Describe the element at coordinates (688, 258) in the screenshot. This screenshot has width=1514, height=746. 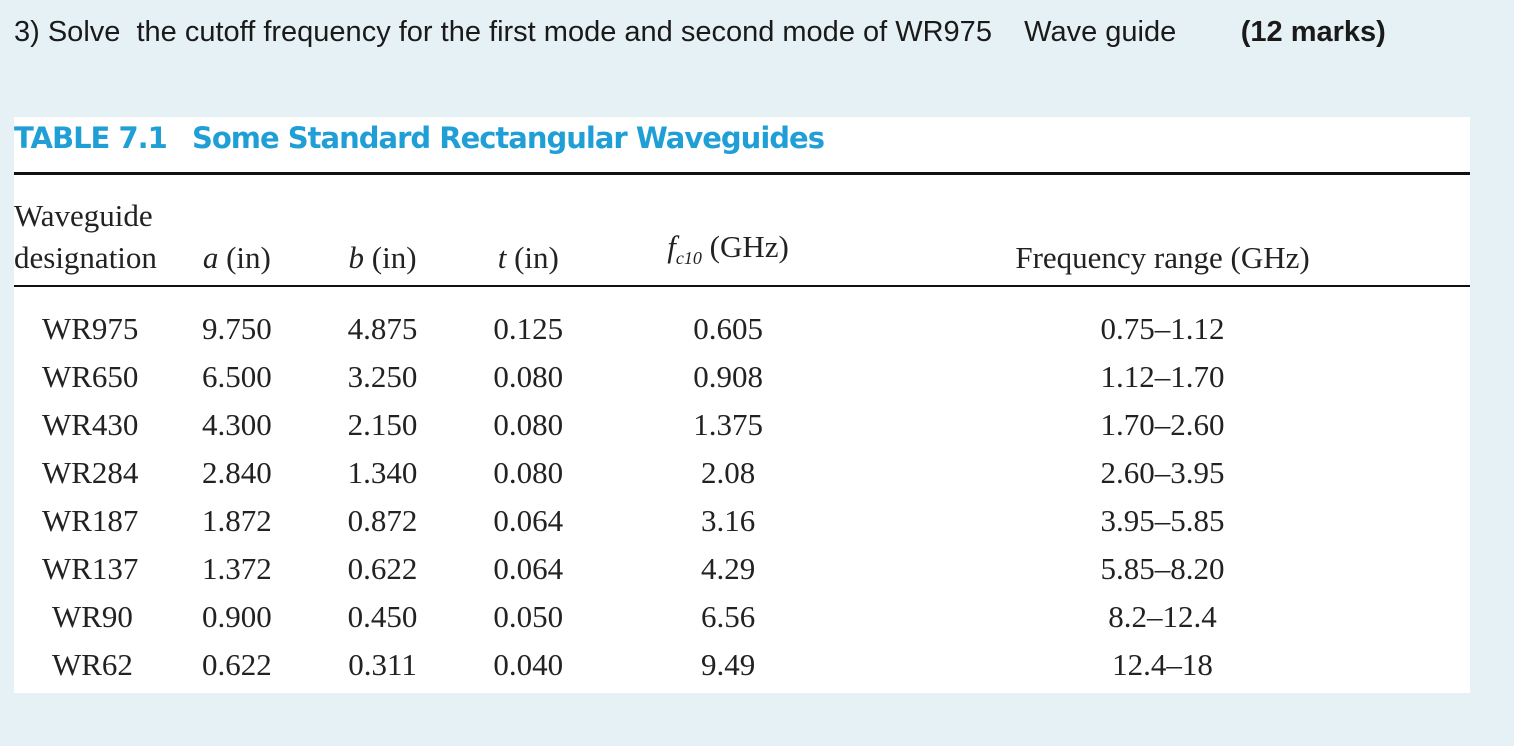
I see `header-subscript: c10` at that location.